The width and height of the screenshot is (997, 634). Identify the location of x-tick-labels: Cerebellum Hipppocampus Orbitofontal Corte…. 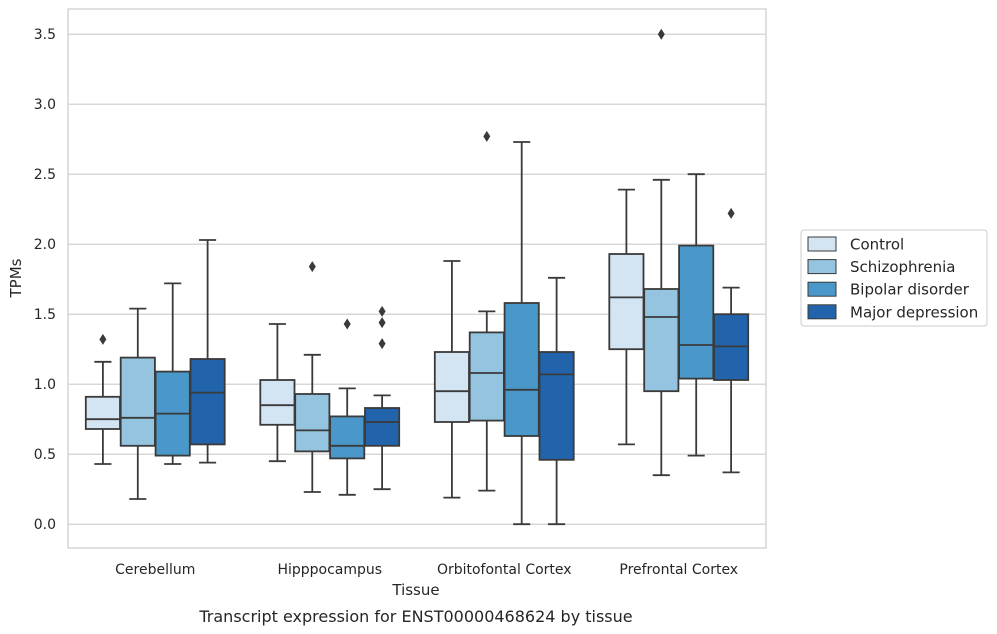
(426, 570).